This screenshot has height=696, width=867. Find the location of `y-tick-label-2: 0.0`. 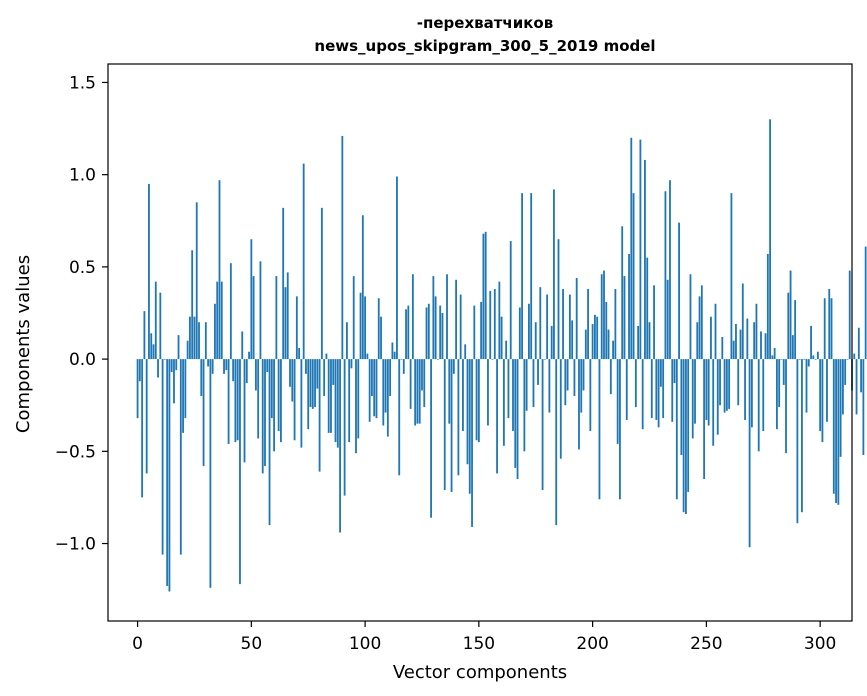

y-tick-label-2: 0.0 is located at coordinates (82, 360).